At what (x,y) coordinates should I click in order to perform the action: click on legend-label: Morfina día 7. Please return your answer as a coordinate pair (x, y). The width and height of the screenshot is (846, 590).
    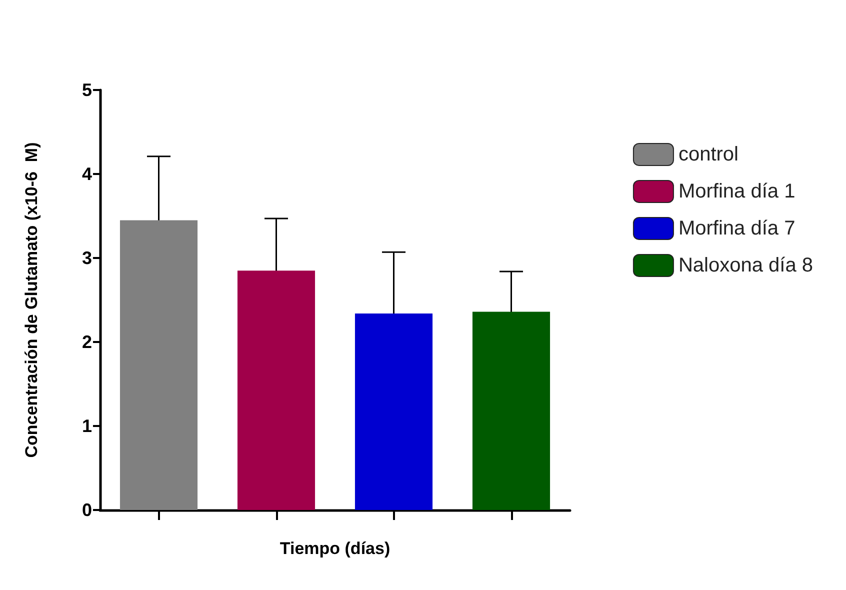
    Looking at the image, I should click on (737, 229).